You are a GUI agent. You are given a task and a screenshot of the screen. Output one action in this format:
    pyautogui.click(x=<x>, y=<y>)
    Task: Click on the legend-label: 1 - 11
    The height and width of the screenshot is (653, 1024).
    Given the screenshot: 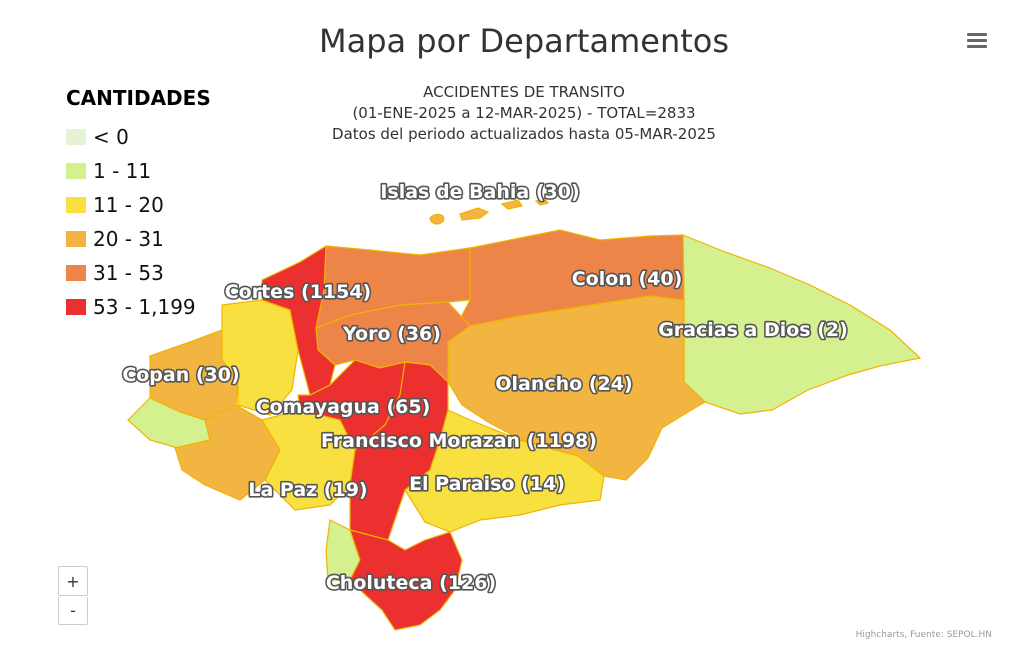 What is the action you would take?
    pyautogui.click(x=122, y=171)
    